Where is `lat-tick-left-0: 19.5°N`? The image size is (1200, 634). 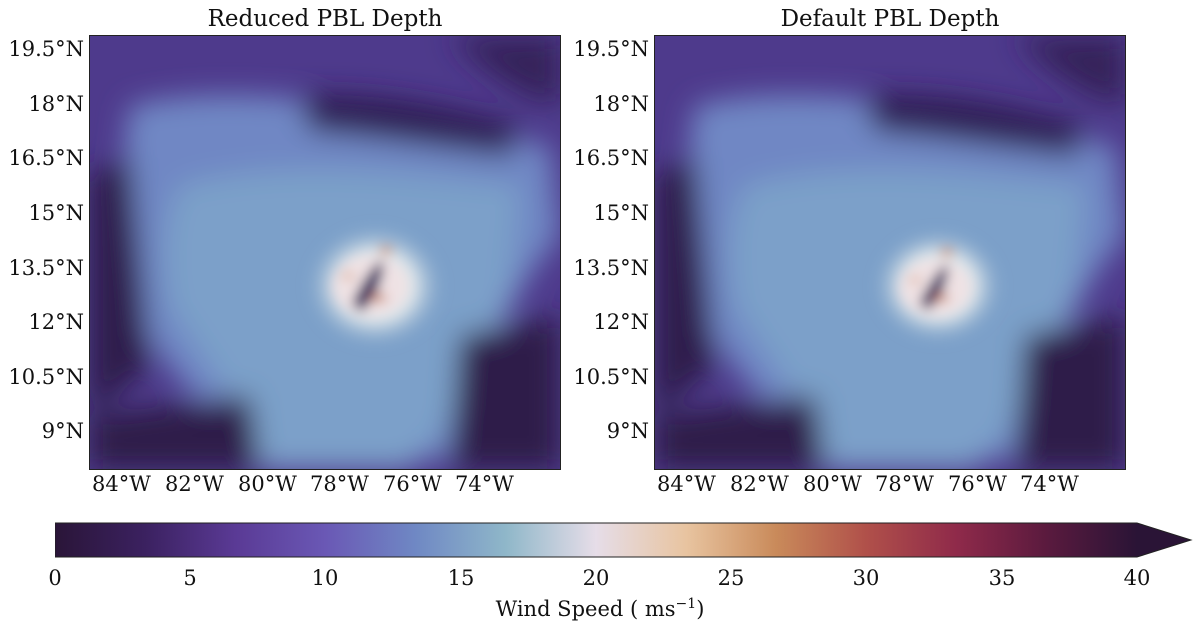 lat-tick-left-0: 19.5°N is located at coordinates (46, 49).